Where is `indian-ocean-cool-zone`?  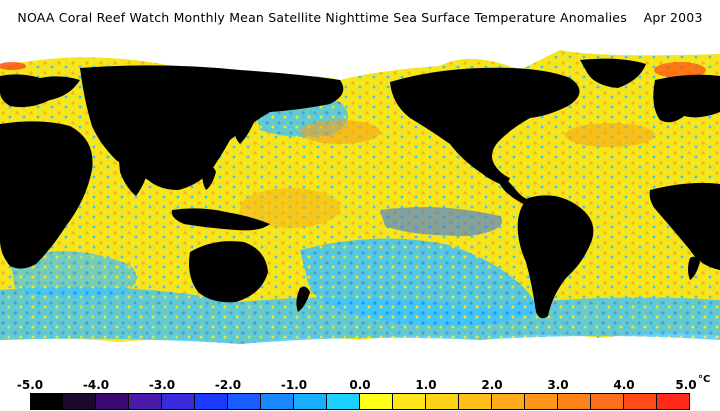
indian-ocean-cool-zone is located at coordinates (73, 275).